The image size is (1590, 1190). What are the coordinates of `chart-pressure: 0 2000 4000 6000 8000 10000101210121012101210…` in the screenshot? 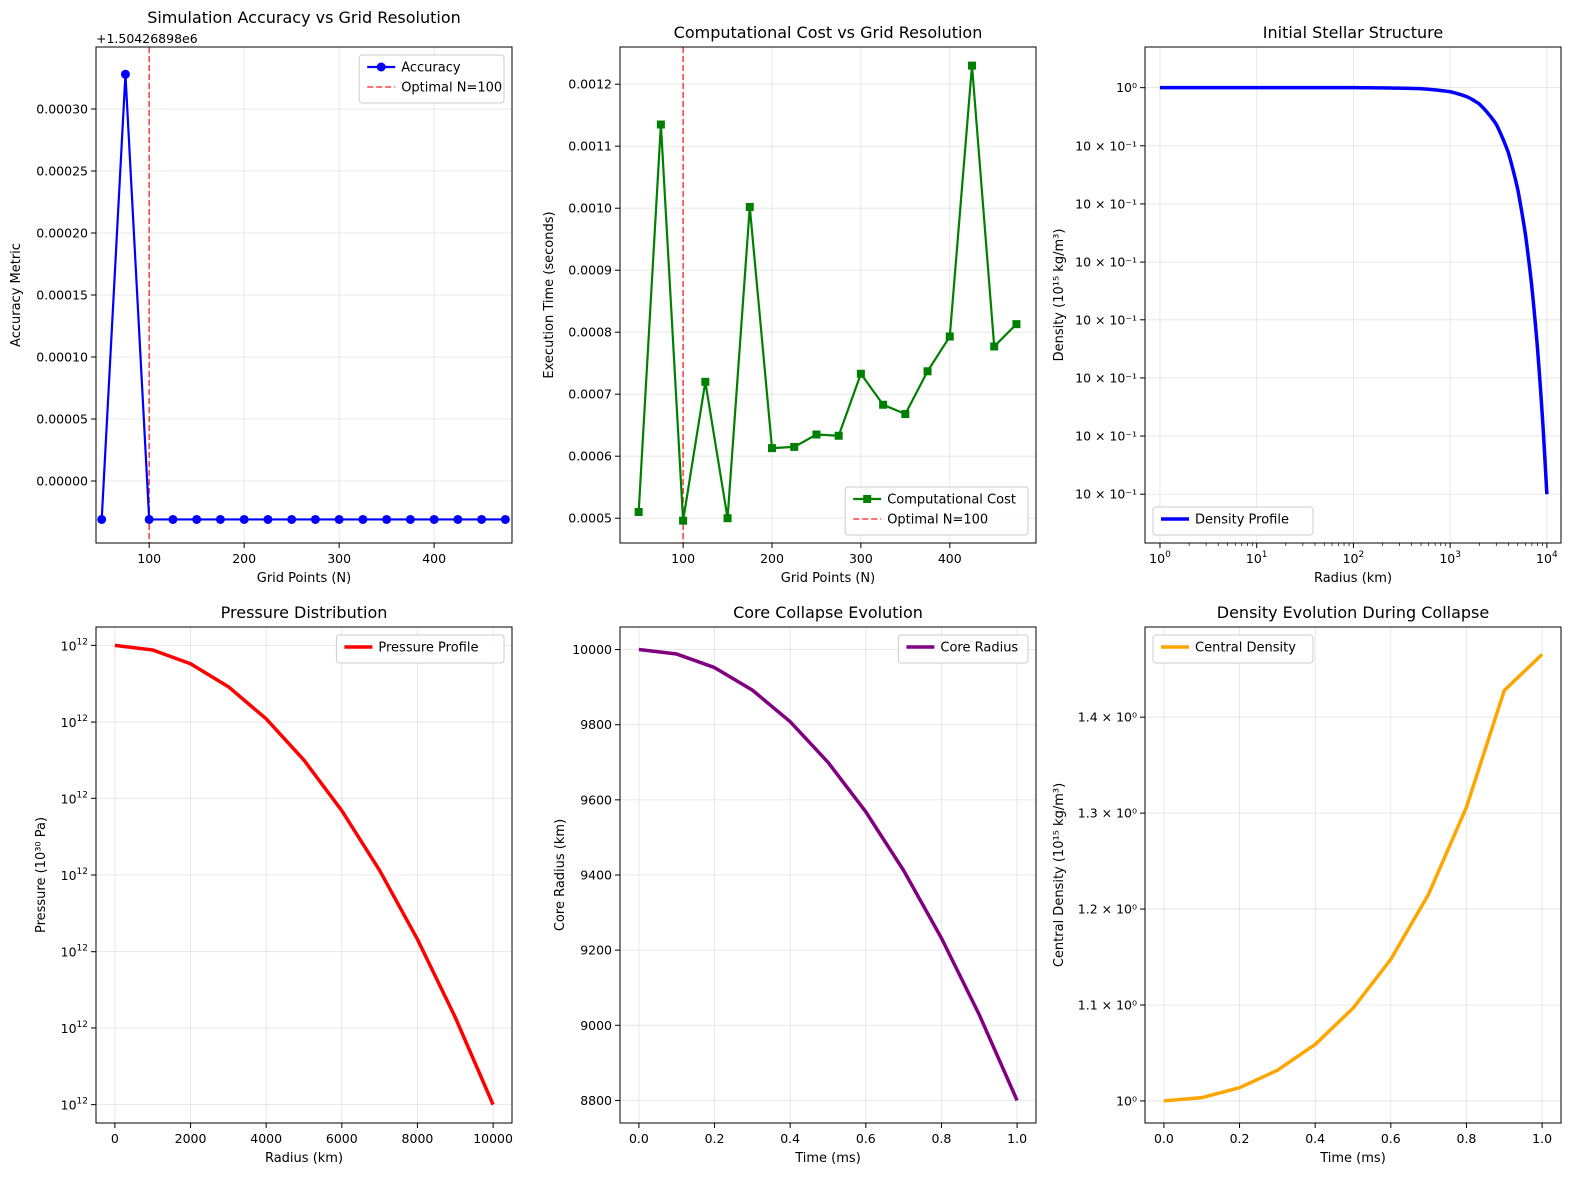 It's located at (273, 884).